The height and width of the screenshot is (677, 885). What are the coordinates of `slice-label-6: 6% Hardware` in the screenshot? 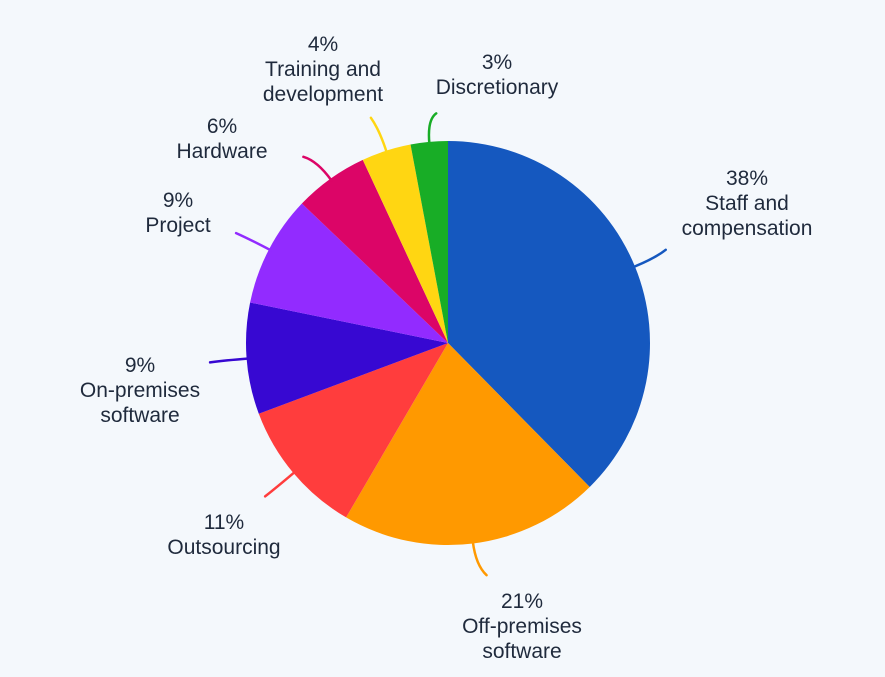 It's located at (221, 139).